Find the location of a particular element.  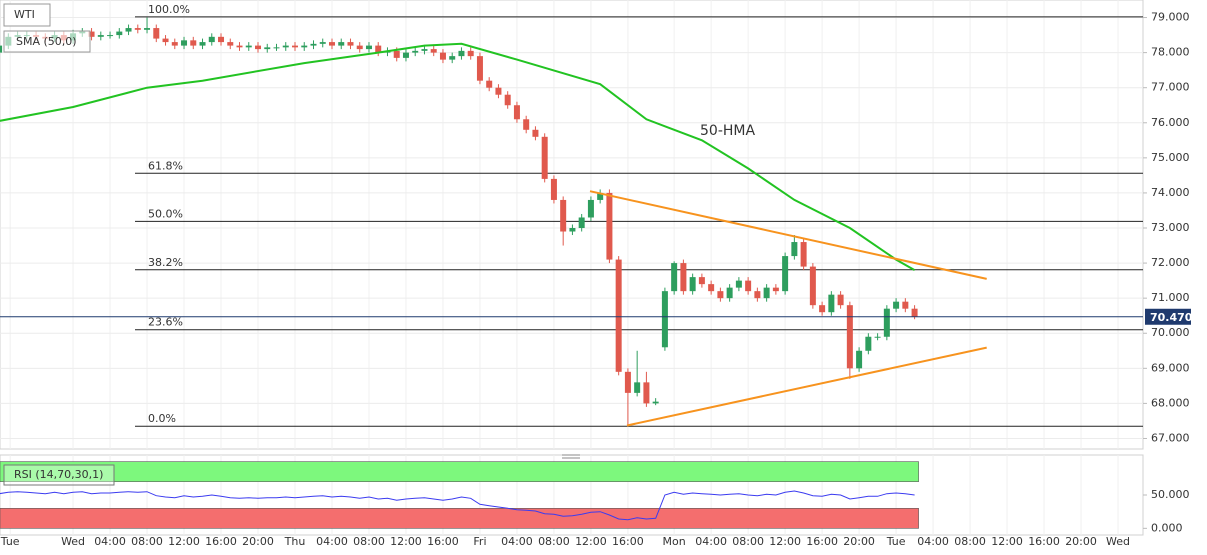

y-tick-label: 75.000 is located at coordinates (1170, 157).